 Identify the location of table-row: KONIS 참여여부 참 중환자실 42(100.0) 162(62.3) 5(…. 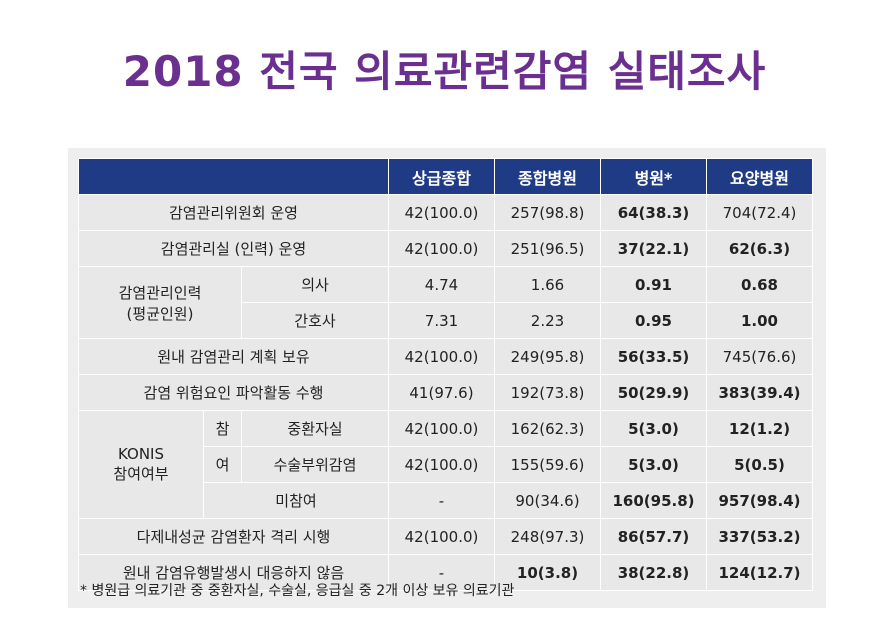
(445, 464).